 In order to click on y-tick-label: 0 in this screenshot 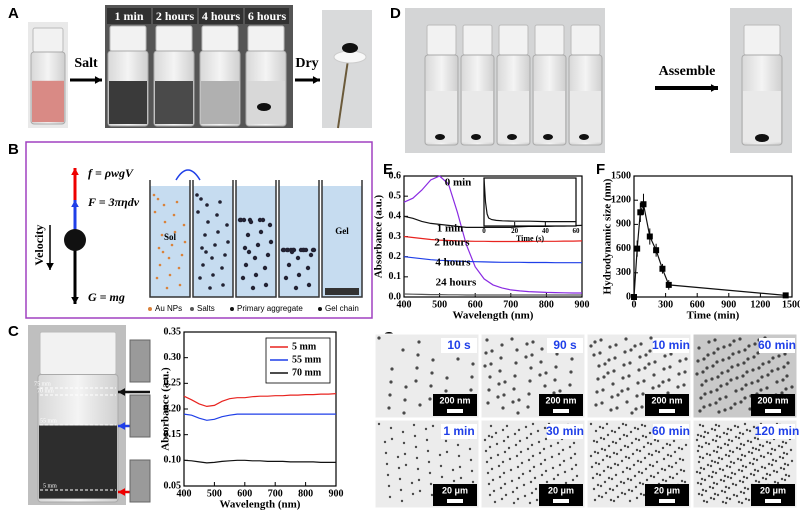, I will do `click(628, 296)`.